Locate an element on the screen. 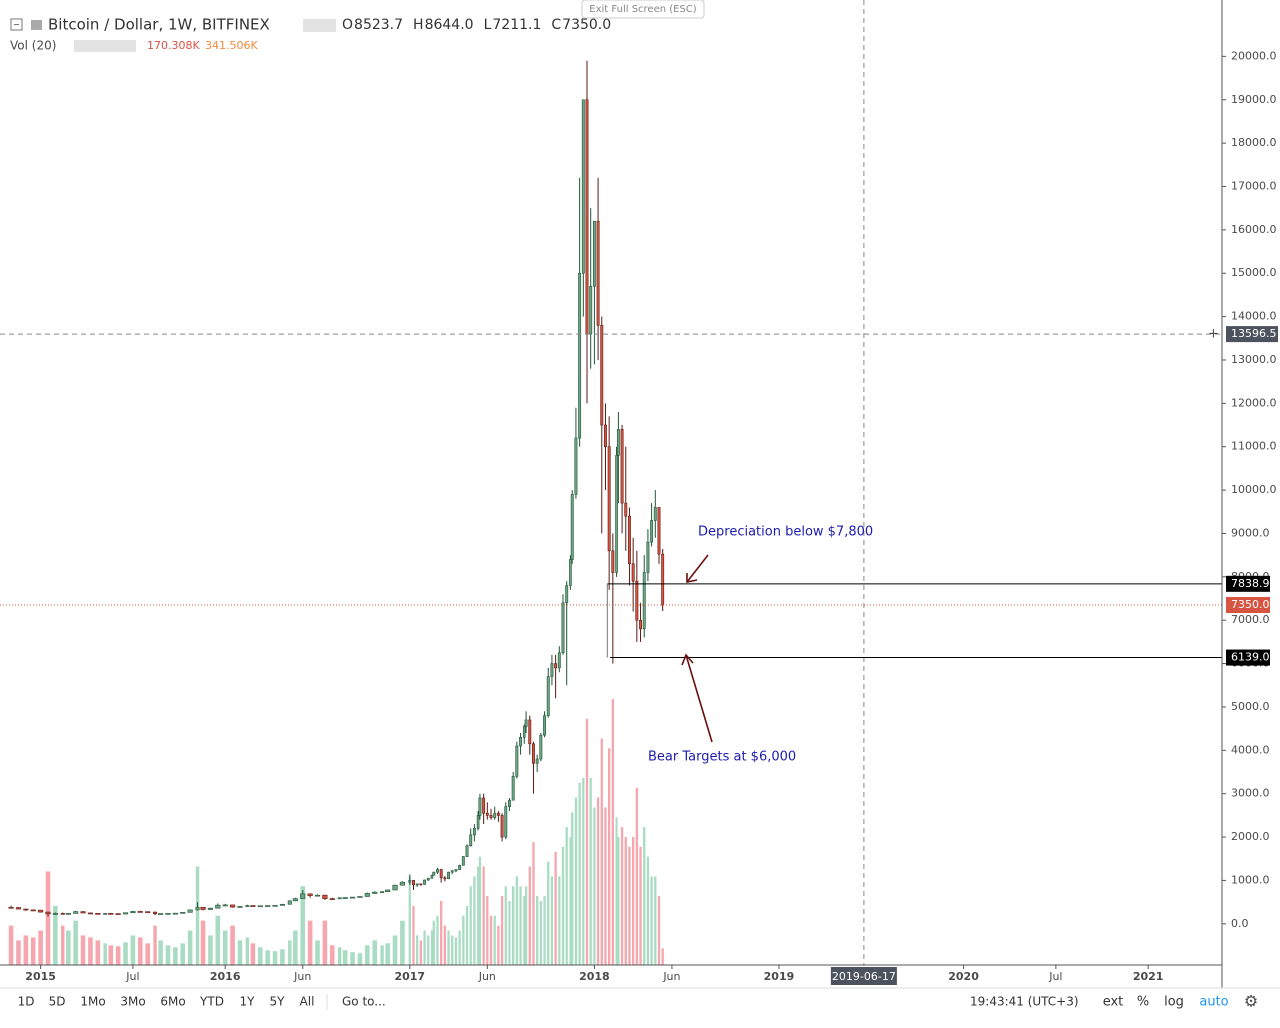  scale-option: % is located at coordinates (1143, 1002).